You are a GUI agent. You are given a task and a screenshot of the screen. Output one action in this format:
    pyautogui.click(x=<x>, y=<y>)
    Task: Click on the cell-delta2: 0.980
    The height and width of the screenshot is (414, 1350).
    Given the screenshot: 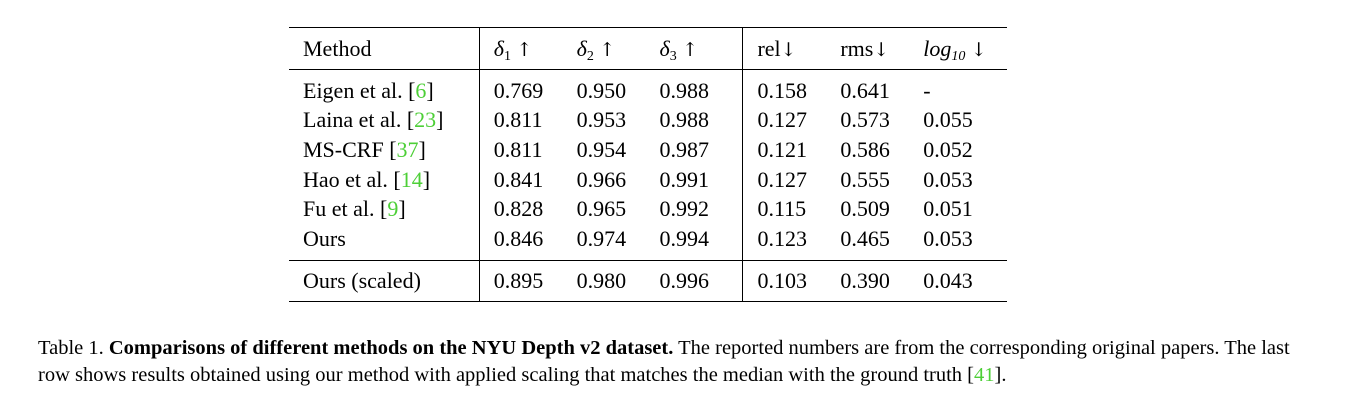 What is the action you would take?
    pyautogui.click(x=618, y=280)
    